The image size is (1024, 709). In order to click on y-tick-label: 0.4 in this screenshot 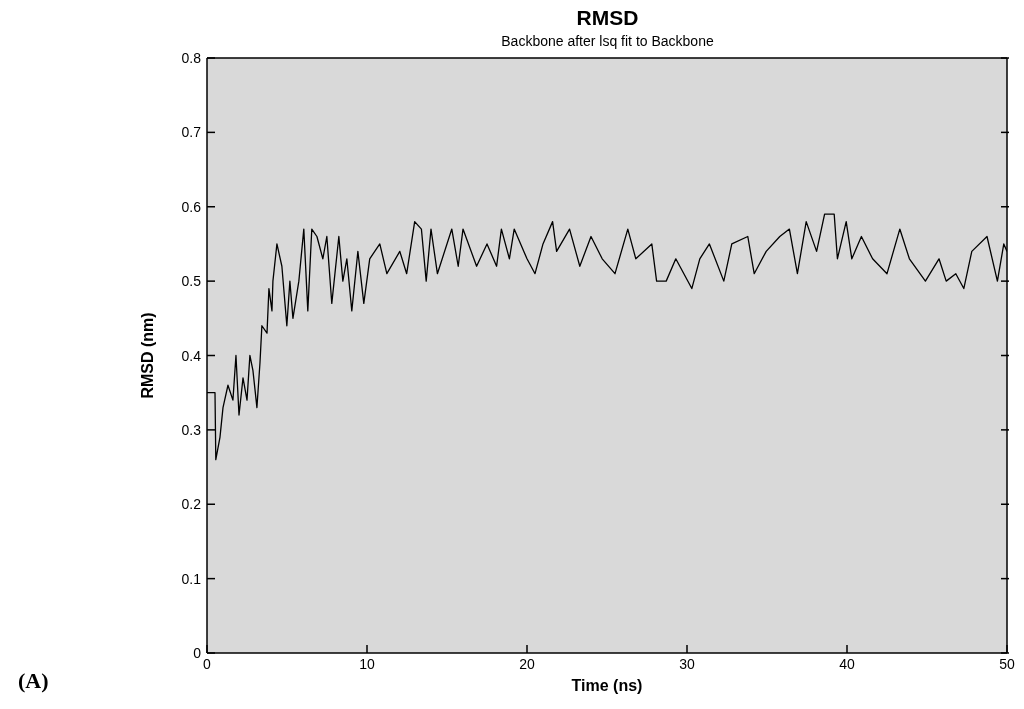, I will do `click(191, 355)`.